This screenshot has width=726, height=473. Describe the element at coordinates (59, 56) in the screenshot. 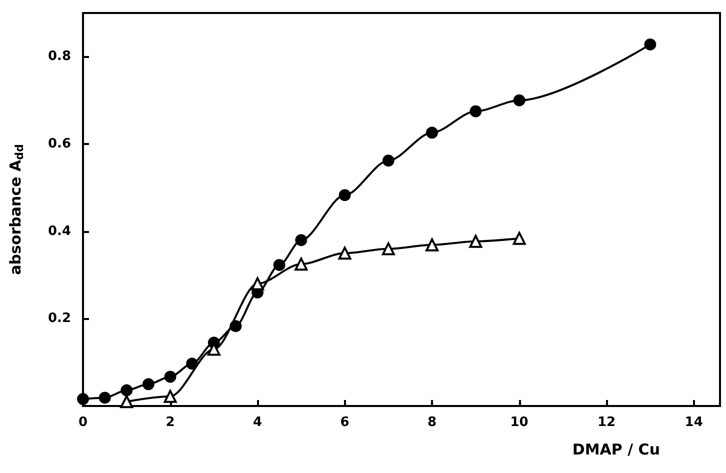

I see `y-tick-label: 0.8` at that location.